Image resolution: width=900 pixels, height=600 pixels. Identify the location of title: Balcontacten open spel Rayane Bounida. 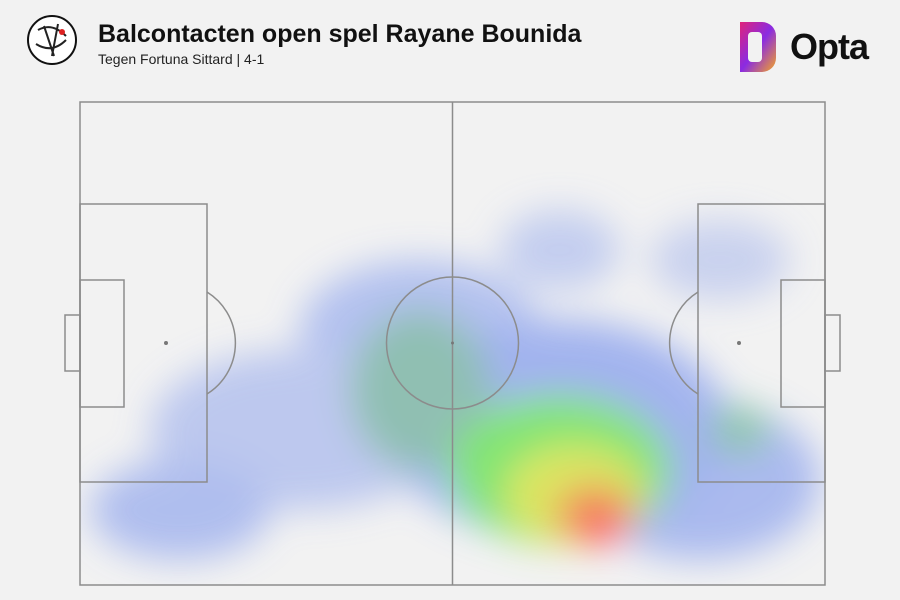
(340, 34).